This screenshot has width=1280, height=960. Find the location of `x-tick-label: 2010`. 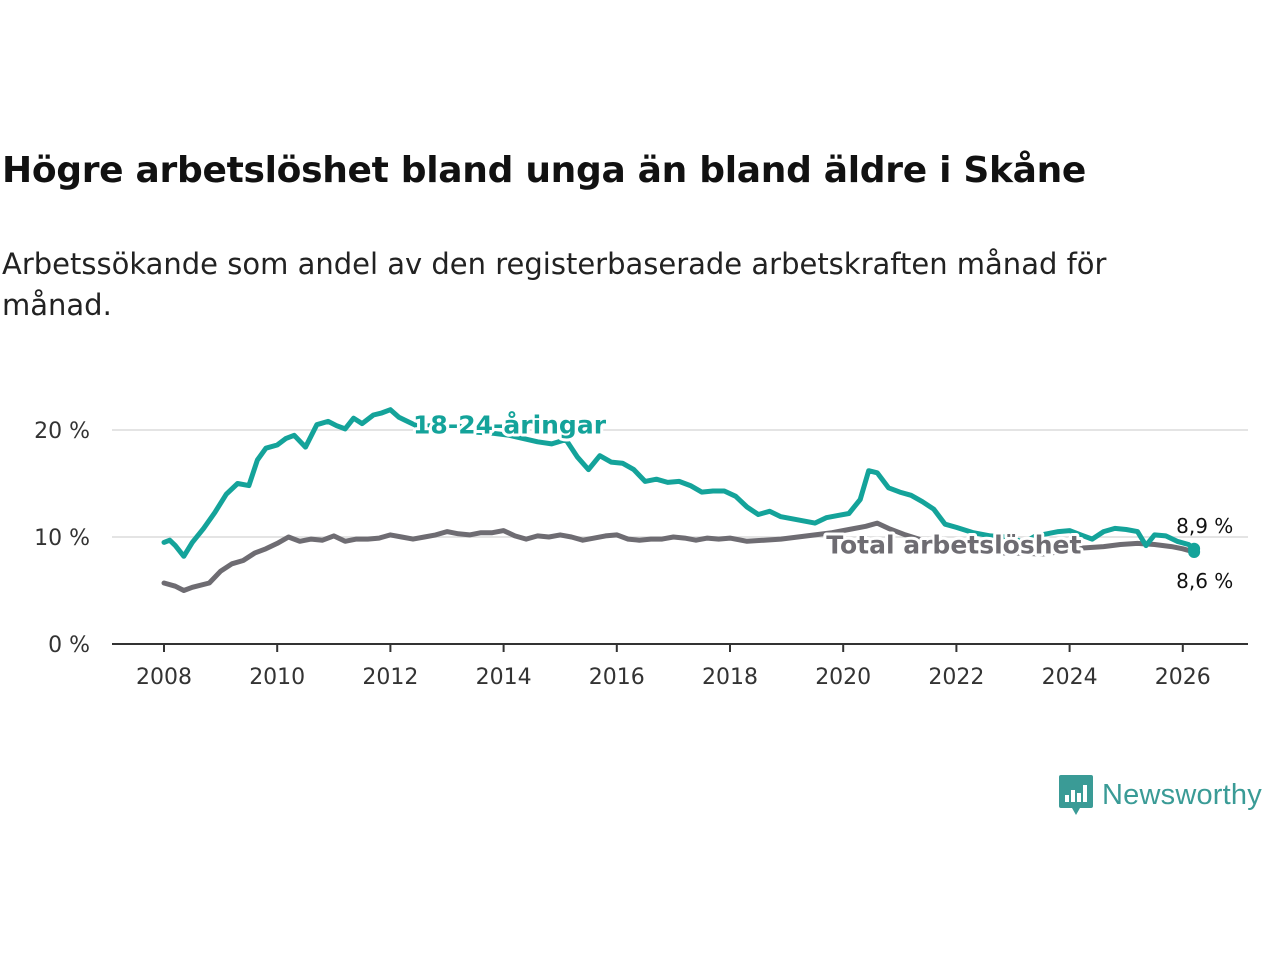

x-tick-label: 2010 is located at coordinates (277, 677).